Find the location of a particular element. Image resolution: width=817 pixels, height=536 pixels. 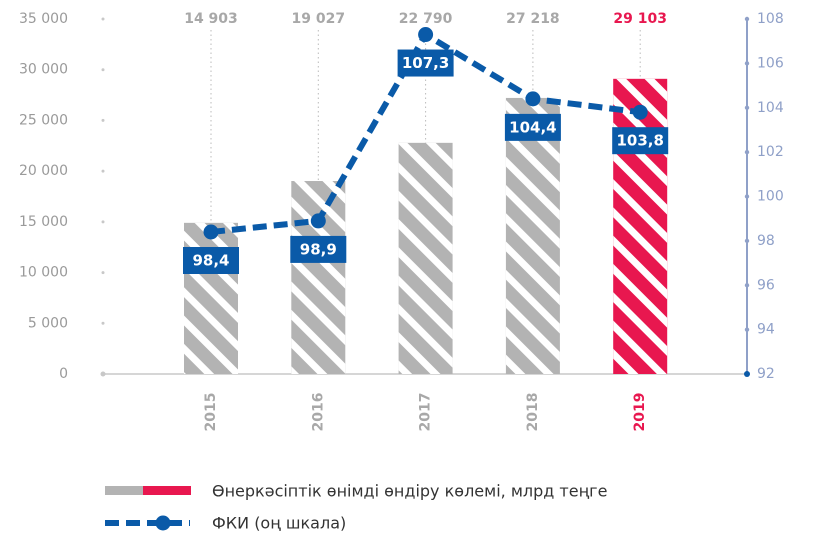

line-value-label: 103,8 is located at coordinates (639, 141).